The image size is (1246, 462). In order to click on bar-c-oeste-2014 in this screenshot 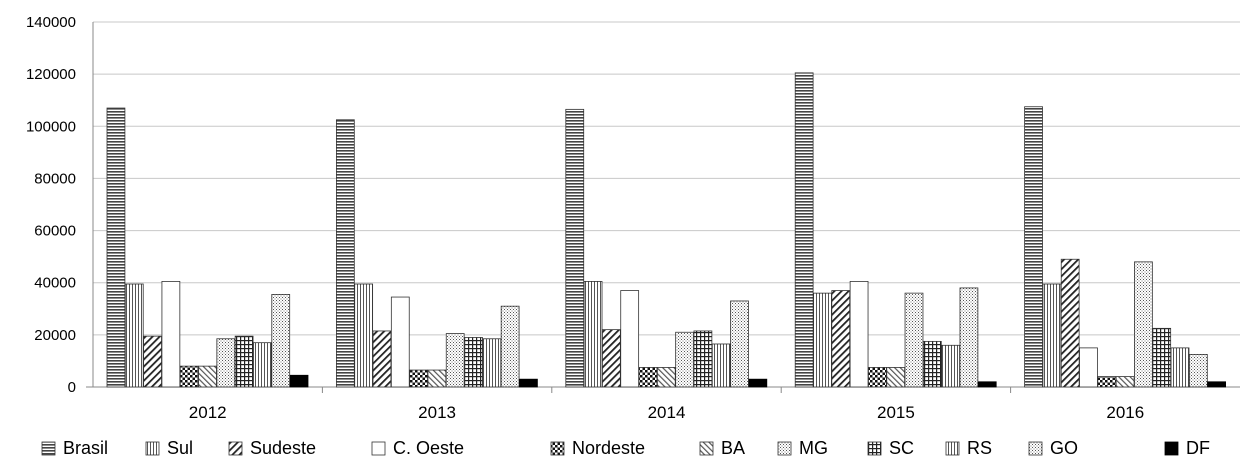, I will do `click(630, 339)`.